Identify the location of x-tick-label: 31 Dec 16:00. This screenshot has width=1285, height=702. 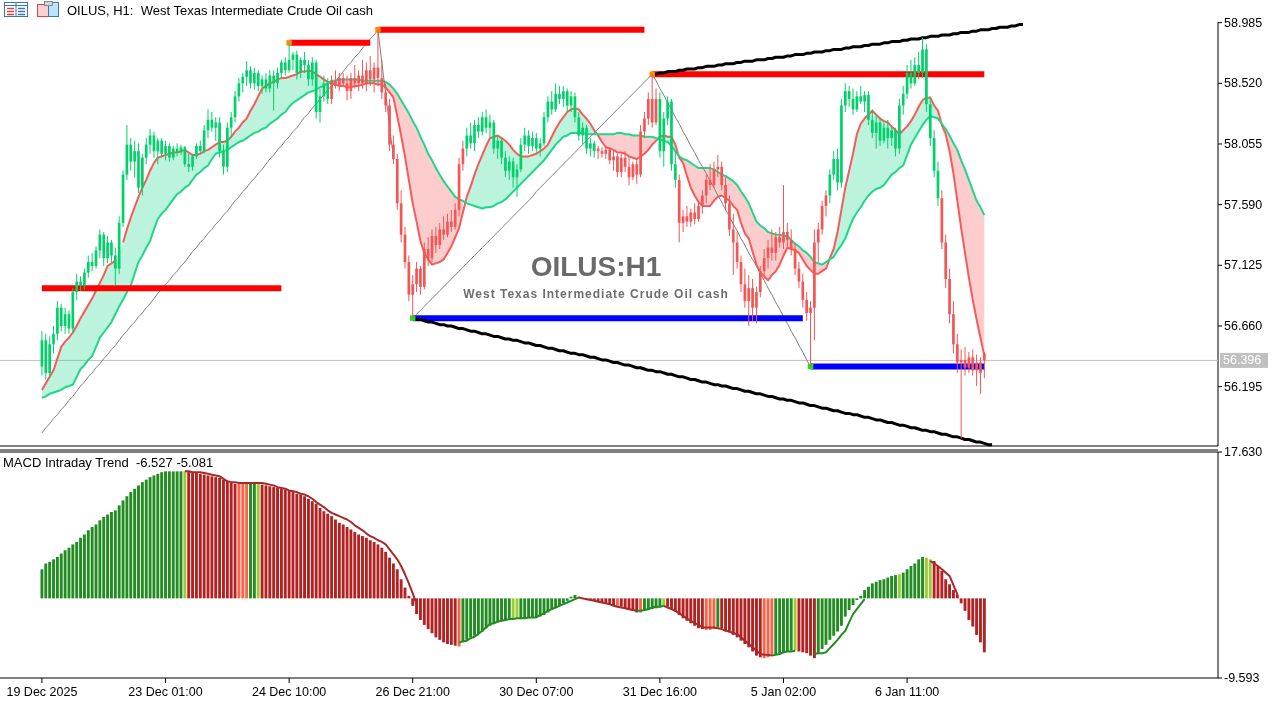
(660, 692).